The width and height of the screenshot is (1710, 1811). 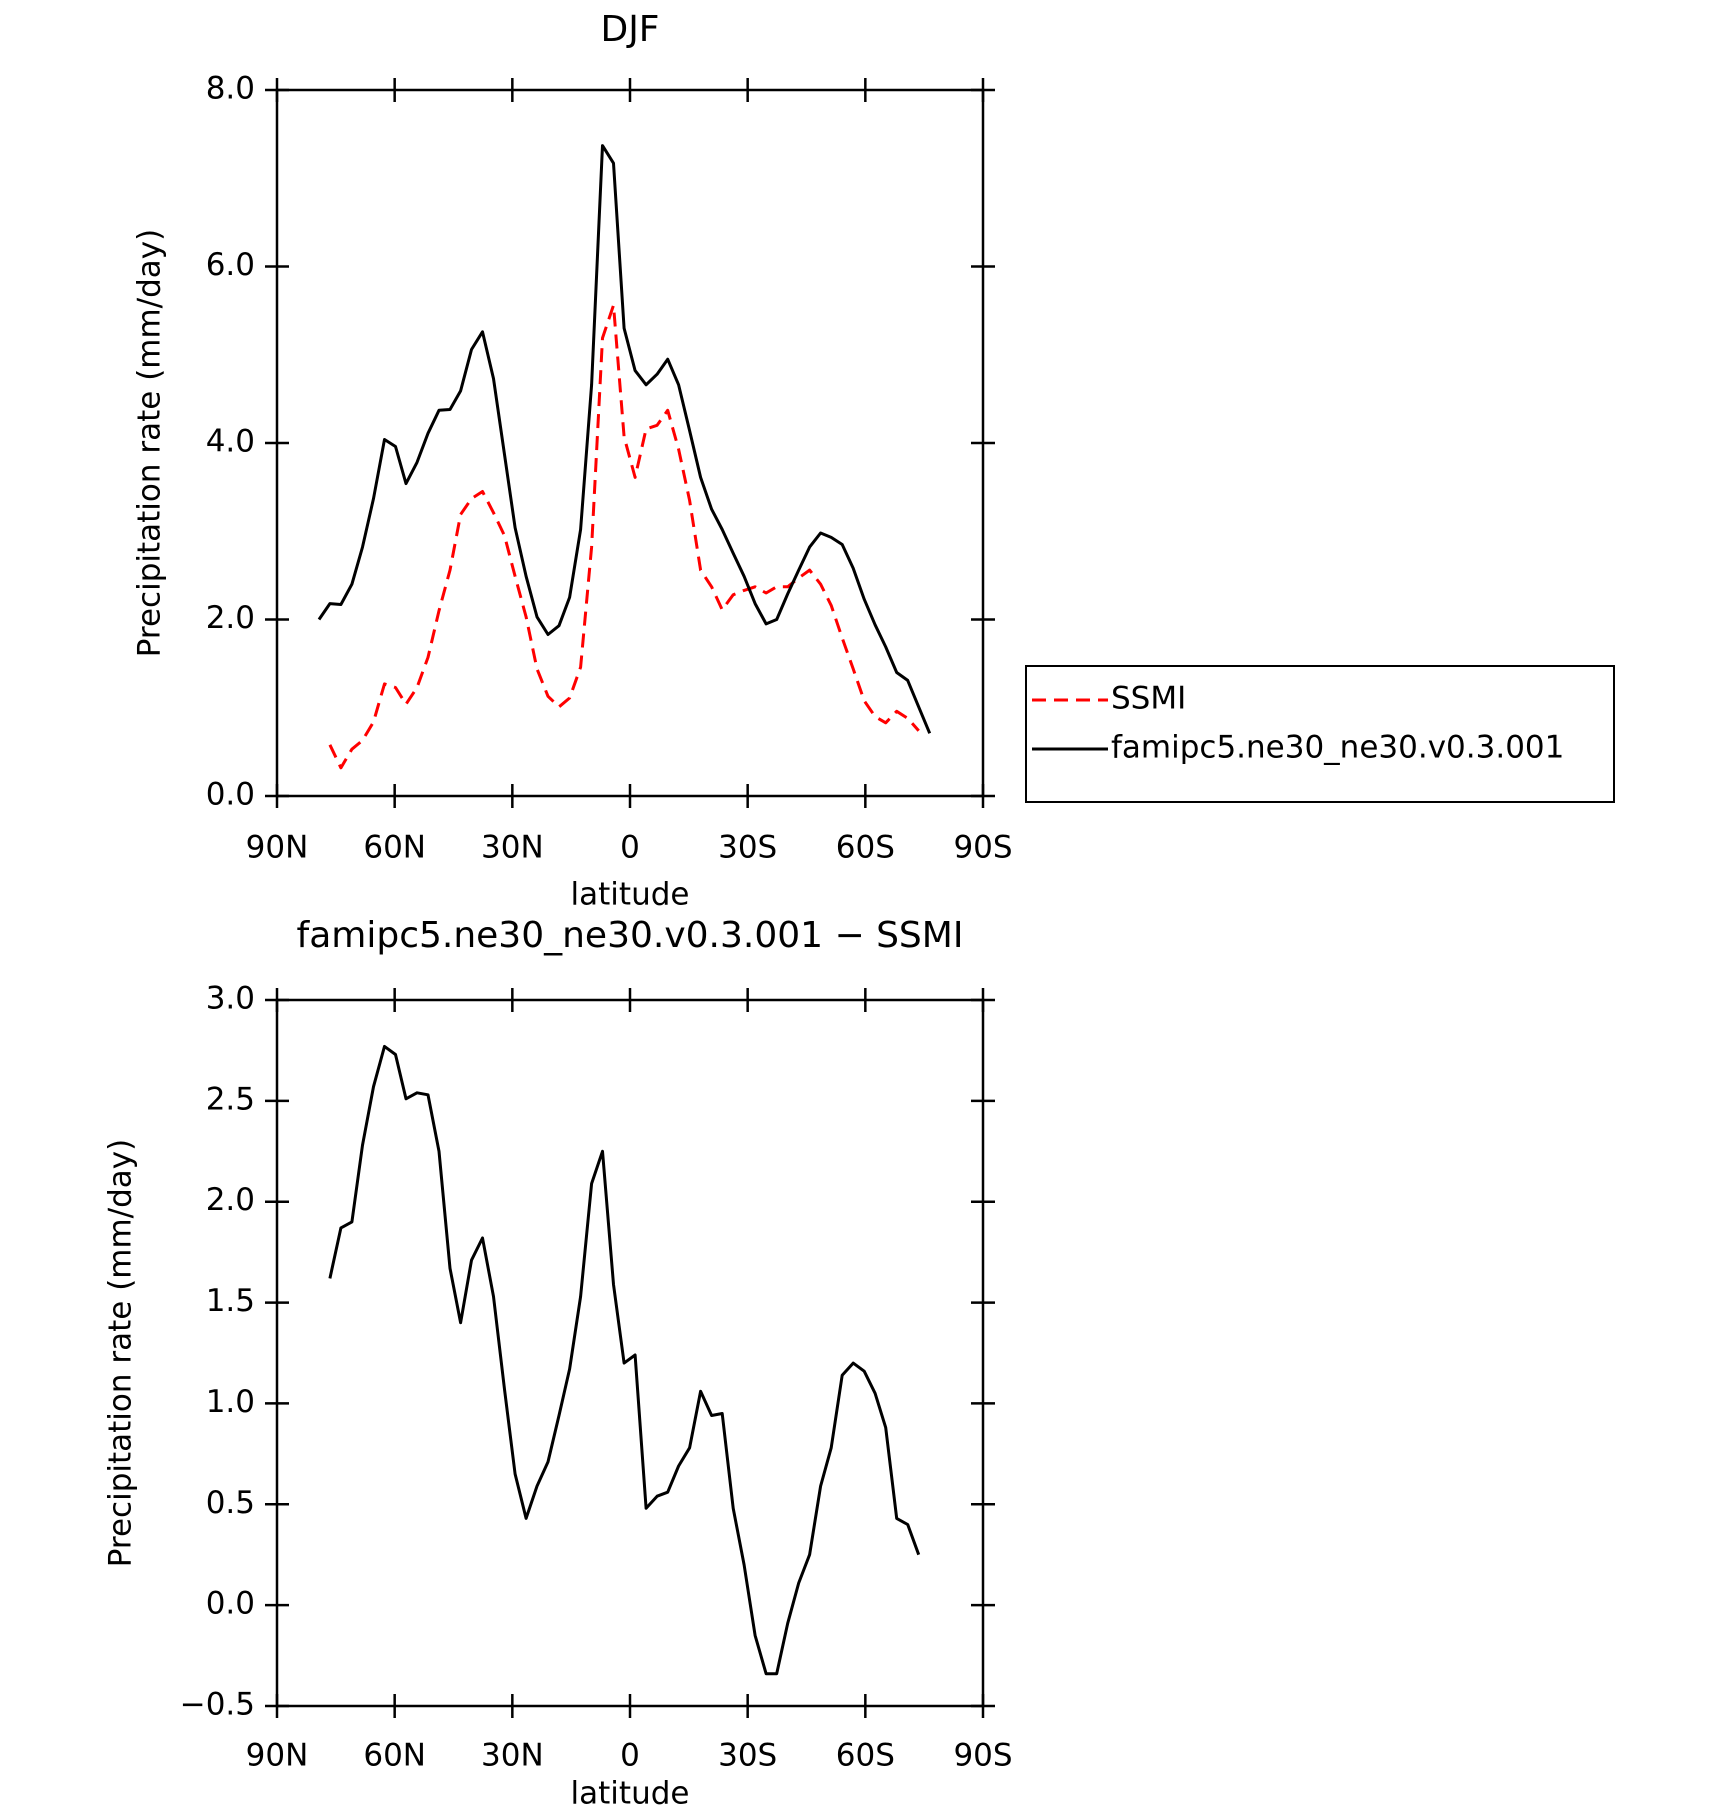 I want to click on legend-label: famipc5.ne30_ne30.v0.3.001, so click(x=1337, y=748).